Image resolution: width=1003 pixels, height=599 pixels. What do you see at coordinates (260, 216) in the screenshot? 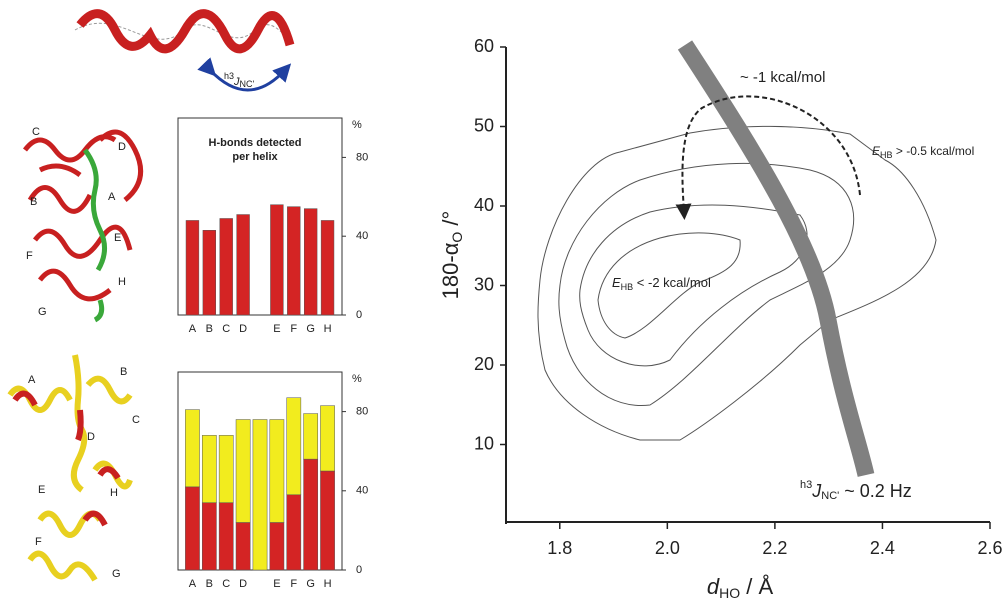
I see `plot-frame` at bounding box center [260, 216].